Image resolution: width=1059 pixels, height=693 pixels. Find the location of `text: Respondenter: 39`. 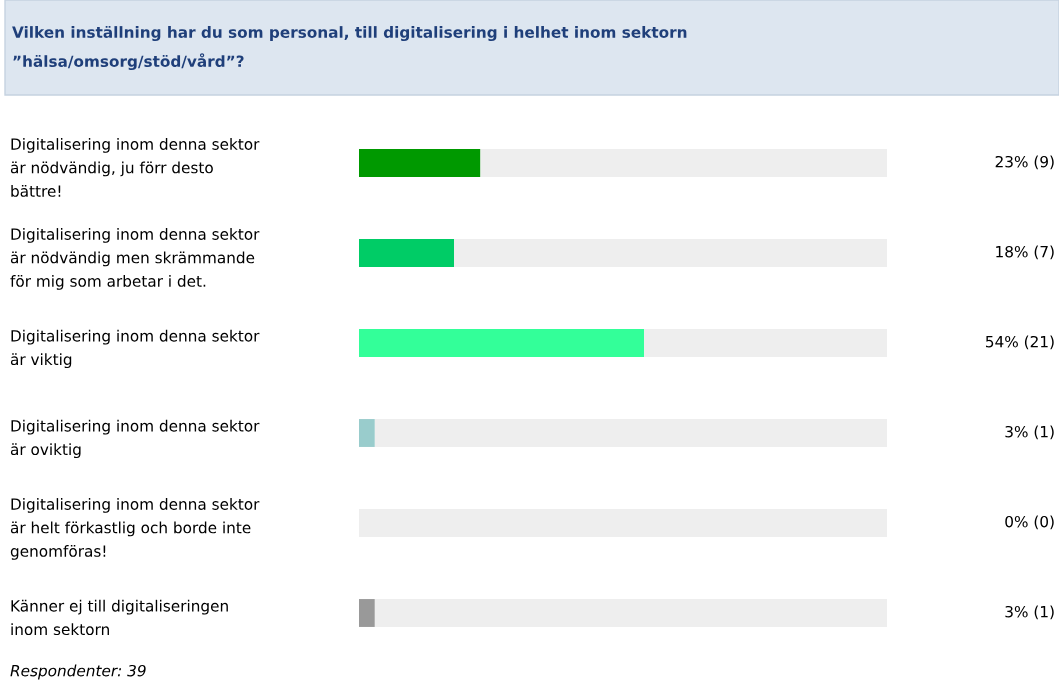

text: Respondenter: 39 is located at coordinates (78, 672).